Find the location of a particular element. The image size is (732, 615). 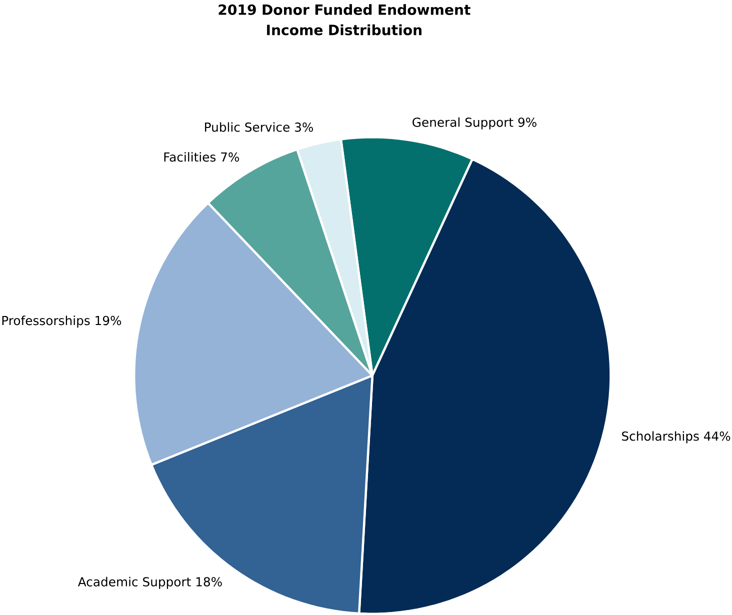

data-label: 7% is located at coordinates (230, 157).